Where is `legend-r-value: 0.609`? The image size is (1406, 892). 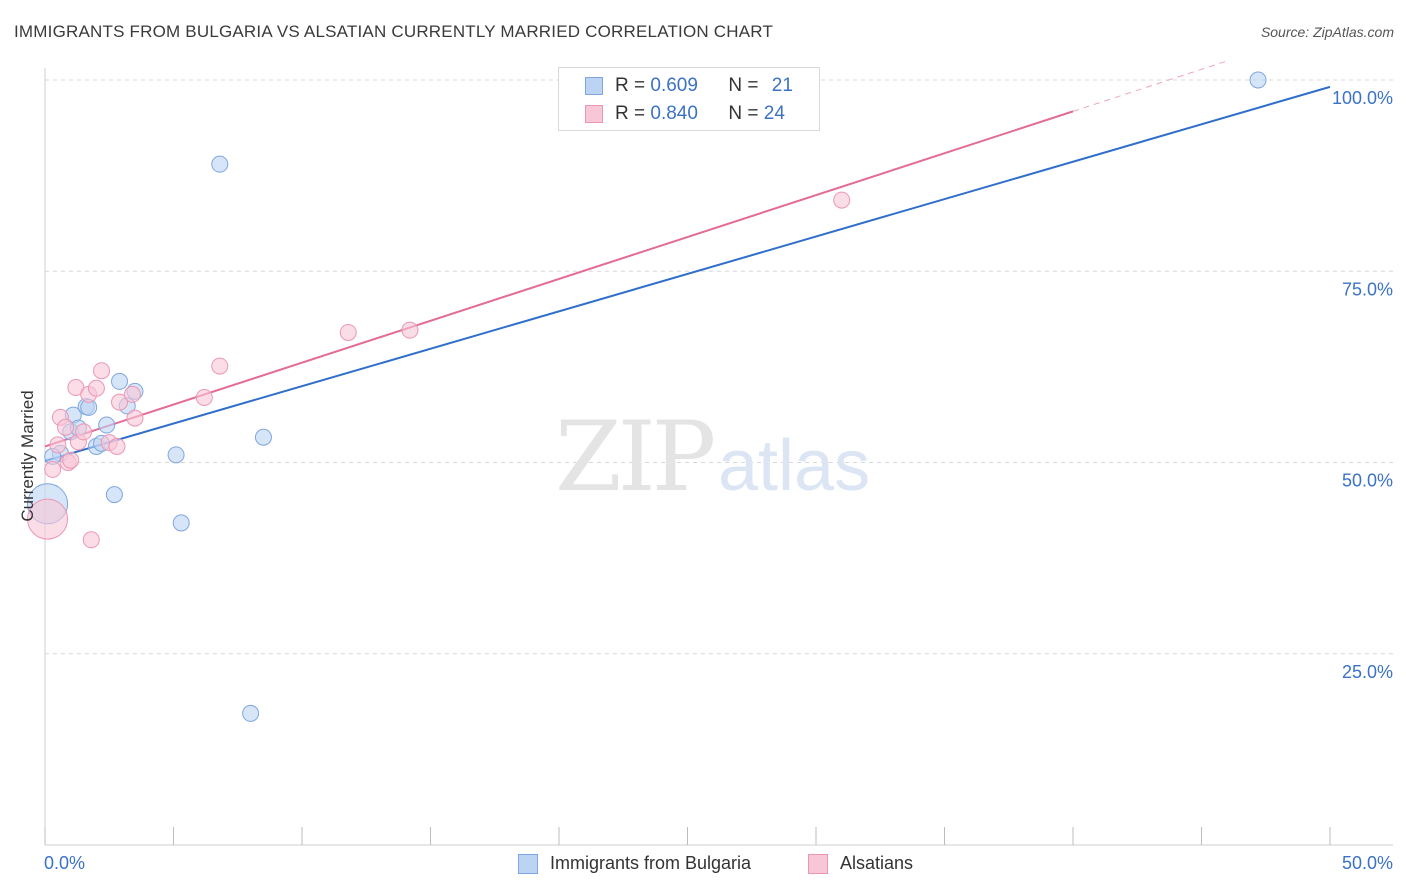 legend-r-value: 0.609 is located at coordinates (674, 85).